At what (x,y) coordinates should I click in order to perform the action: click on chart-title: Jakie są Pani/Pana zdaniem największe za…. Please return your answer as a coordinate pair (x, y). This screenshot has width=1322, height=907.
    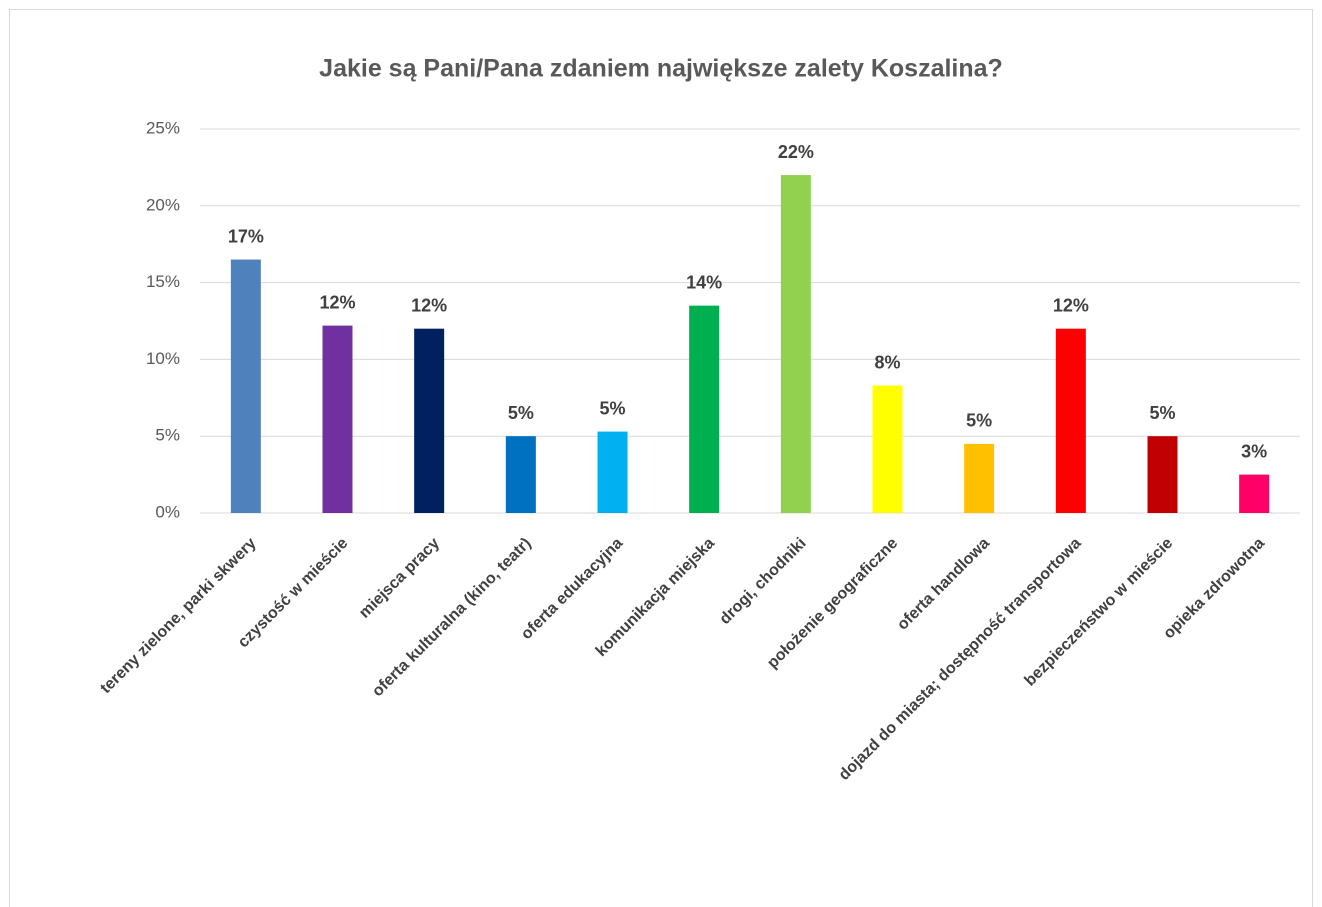
    Looking at the image, I should click on (661, 69).